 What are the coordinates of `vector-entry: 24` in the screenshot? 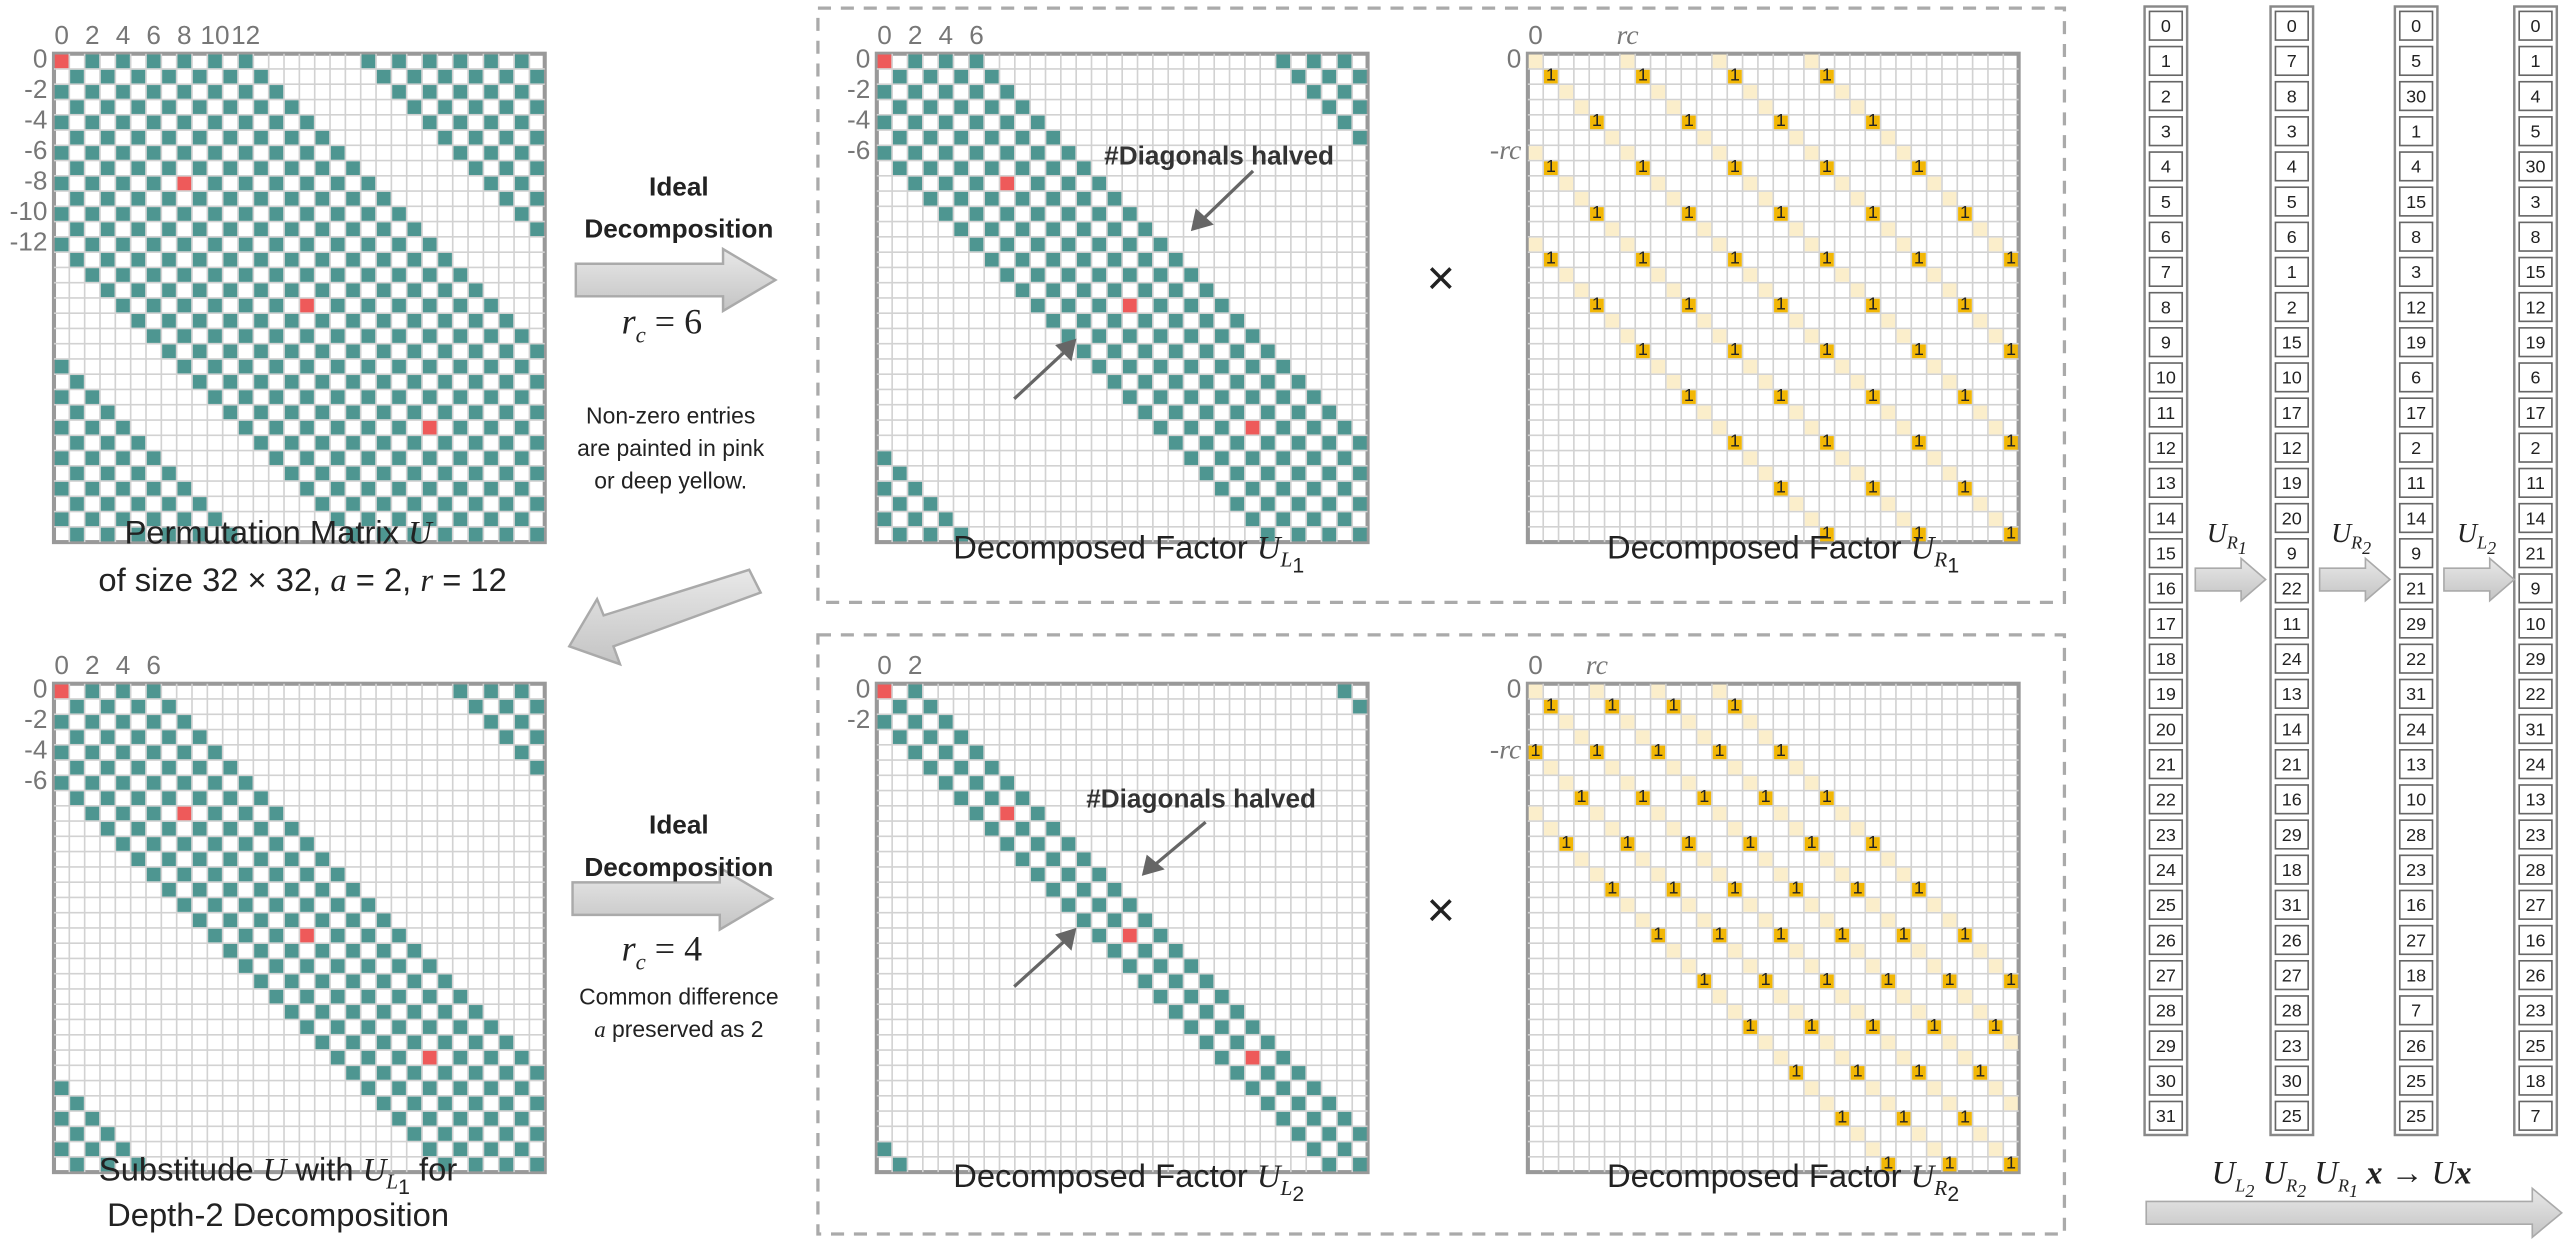 It's located at (2292, 659).